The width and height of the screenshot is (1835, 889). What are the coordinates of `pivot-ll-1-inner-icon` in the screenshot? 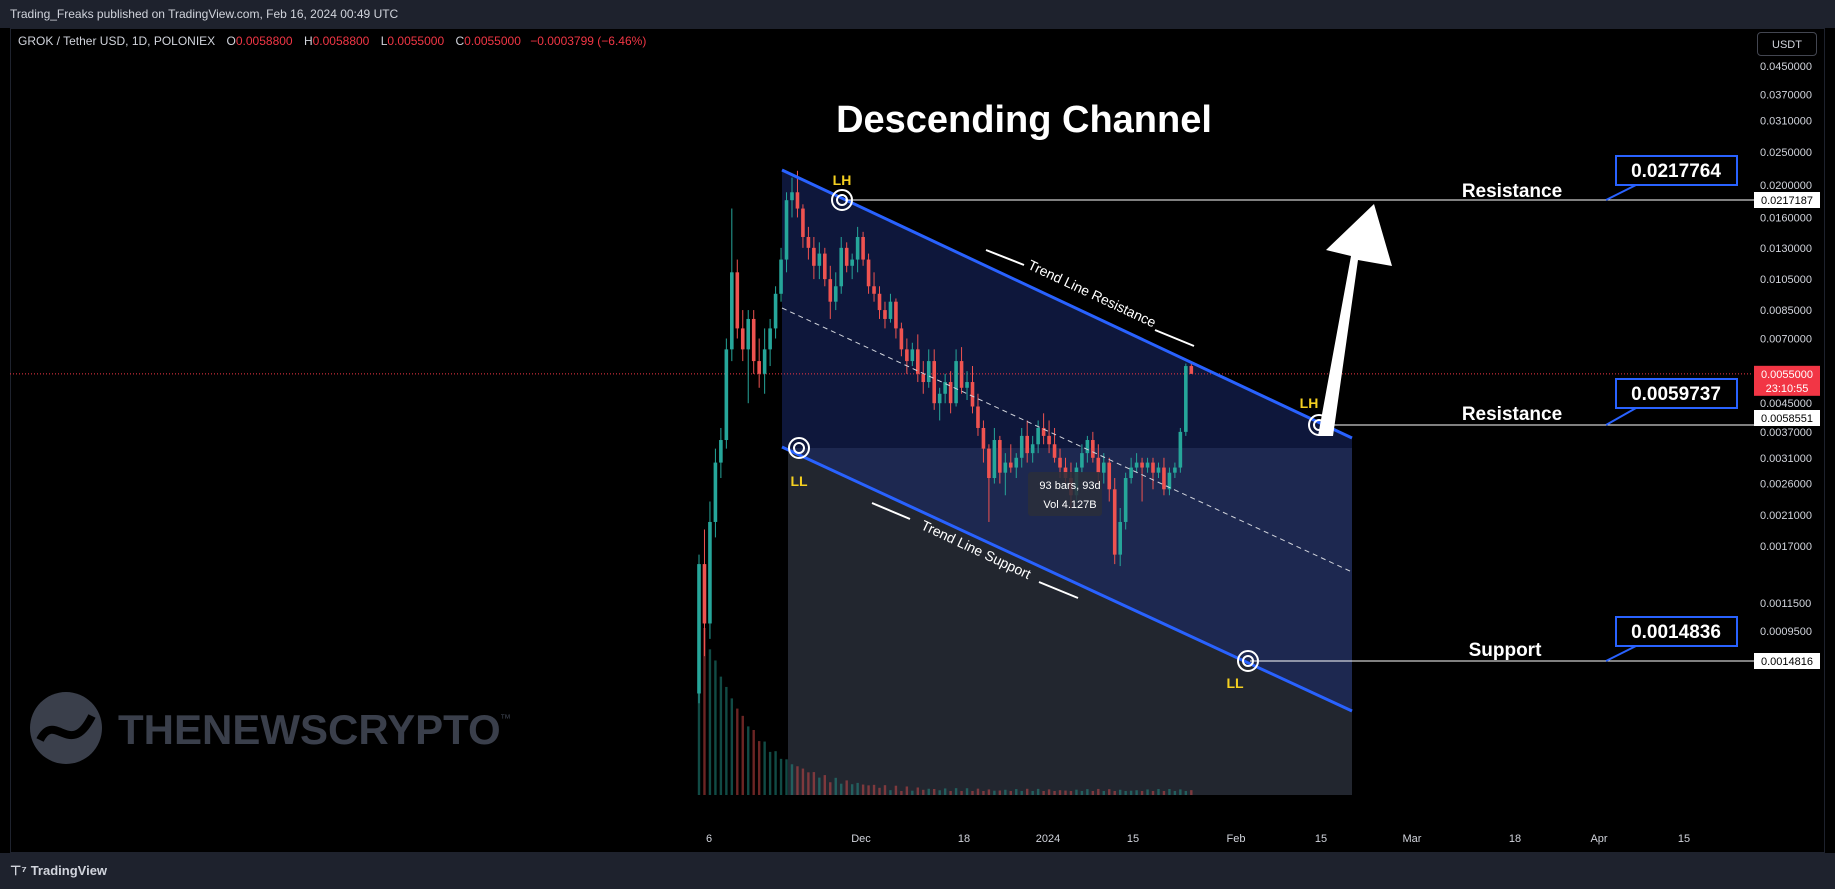 It's located at (799, 448).